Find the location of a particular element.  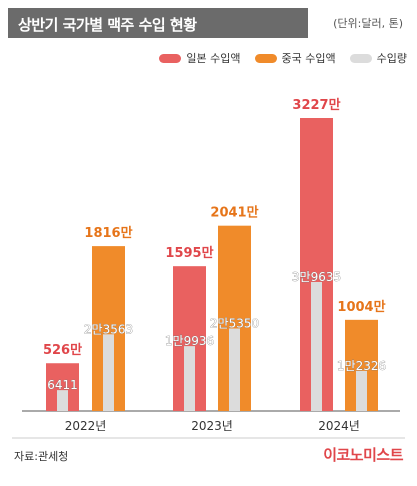

legend-label-japan: 일본 수입액 is located at coordinates (213, 58).